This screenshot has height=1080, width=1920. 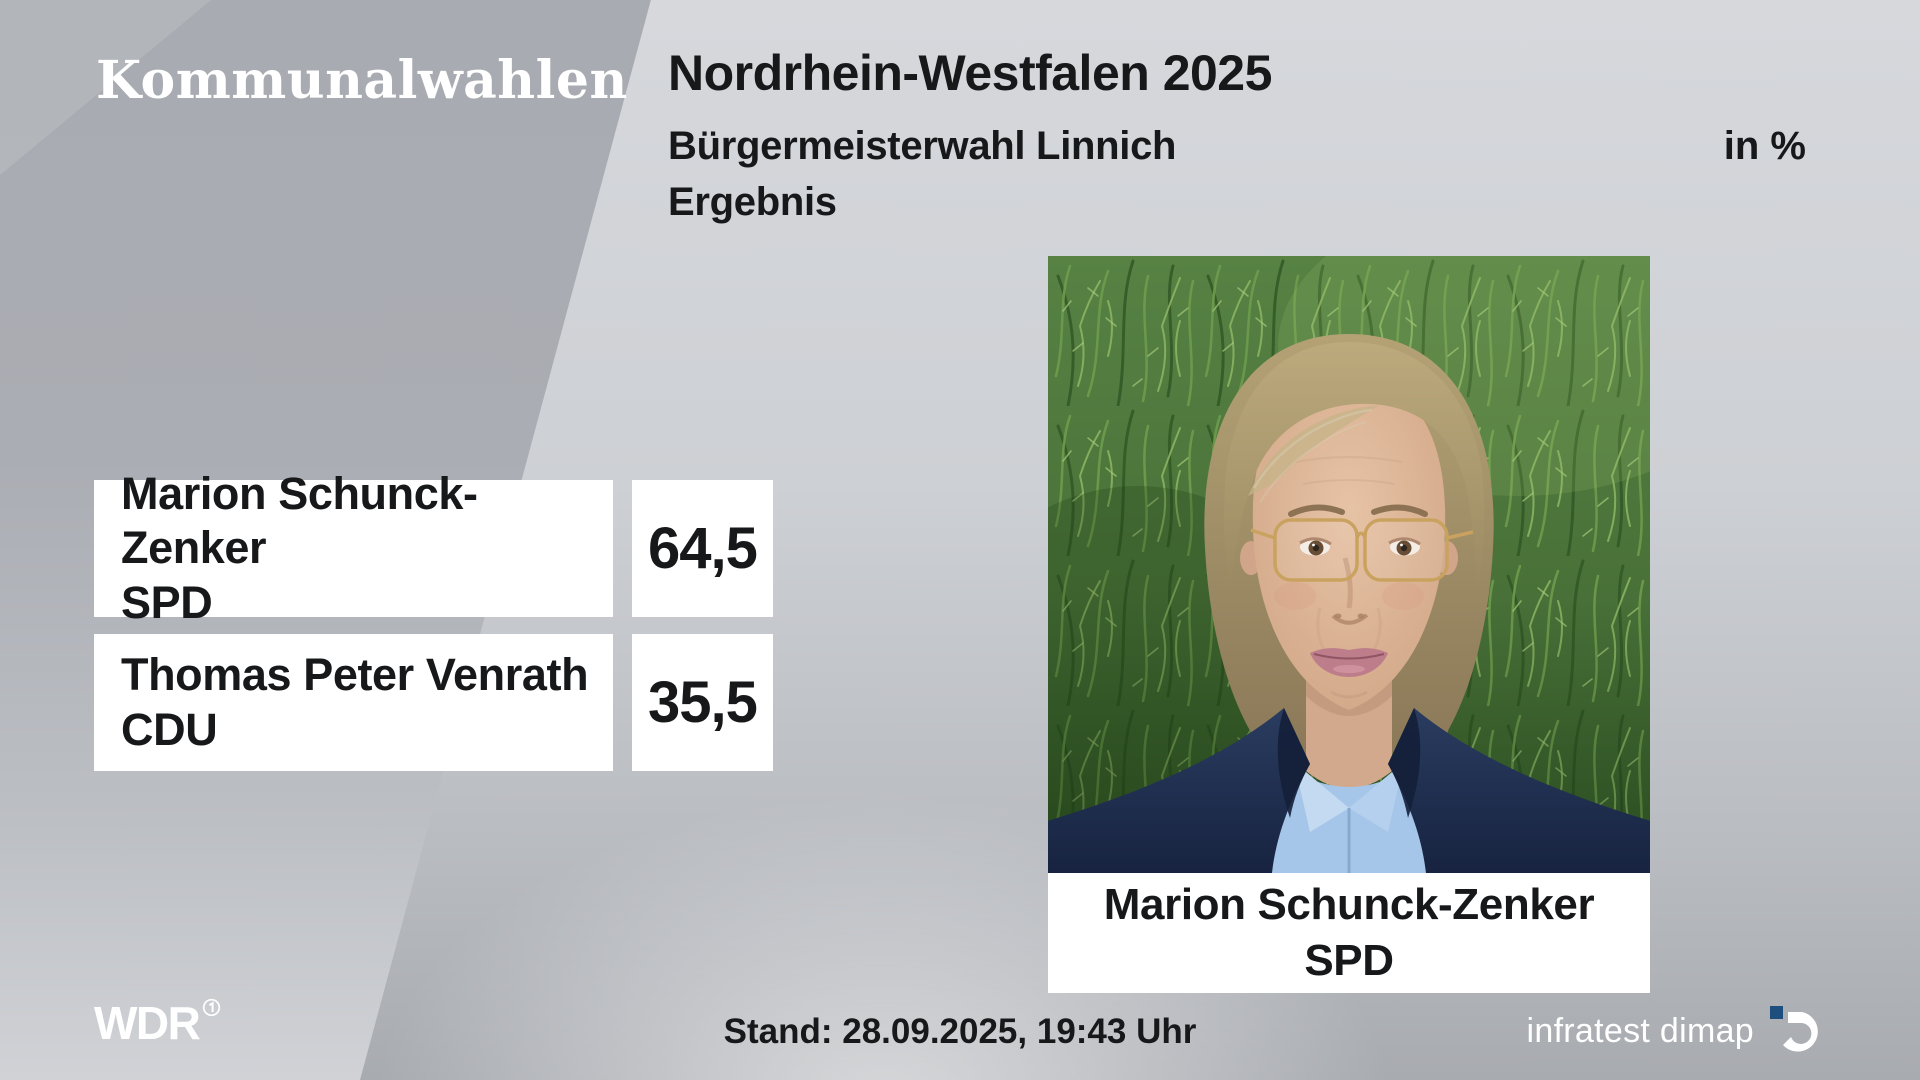 I want to click on source-logo: infratest dimap, so click(x=1674, y=1031).